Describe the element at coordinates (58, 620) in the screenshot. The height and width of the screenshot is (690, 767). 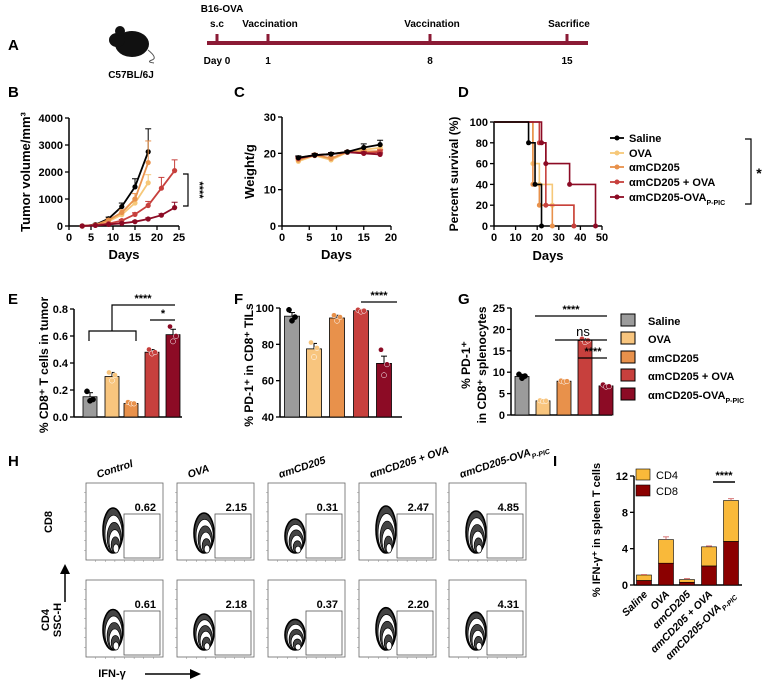
I see `y-axis-title: SSC-H` at that location.